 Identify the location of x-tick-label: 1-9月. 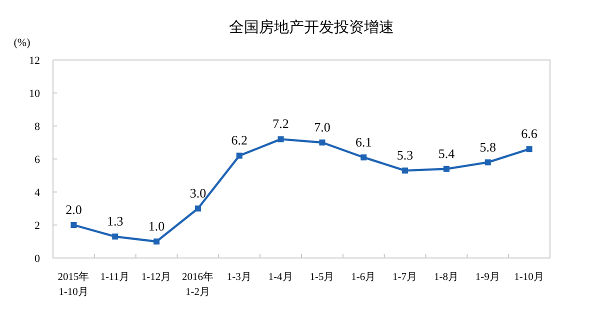
(487, 277).